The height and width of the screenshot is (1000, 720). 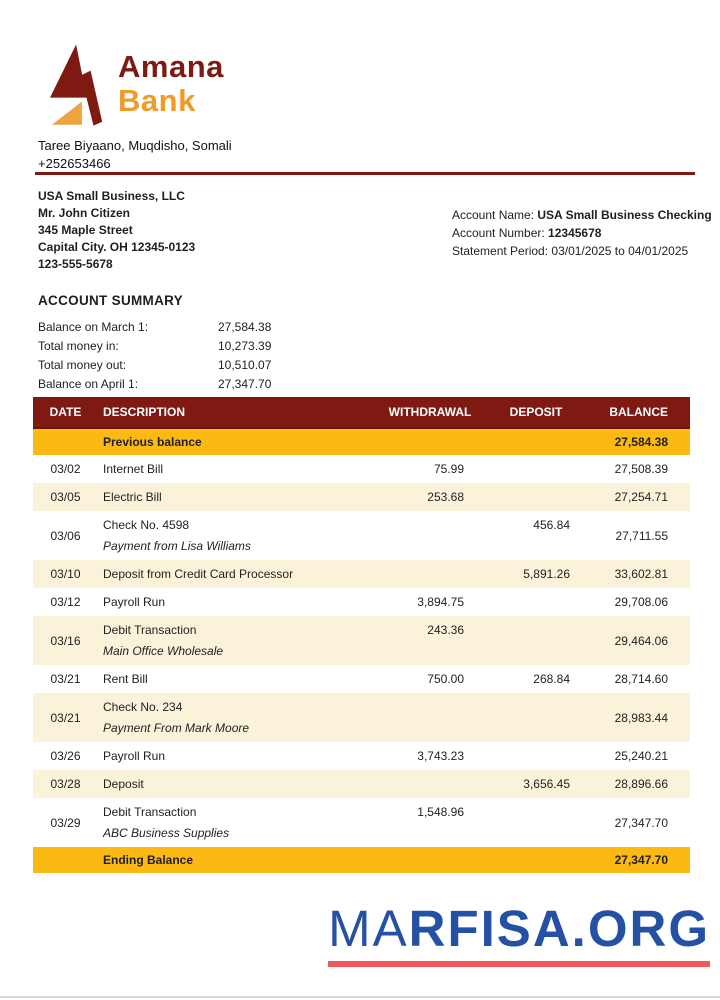 What do you see at coordinates (65, 602) in the screenshot?
I see `cell-date: 03/12` at bounding box center [65, 602].